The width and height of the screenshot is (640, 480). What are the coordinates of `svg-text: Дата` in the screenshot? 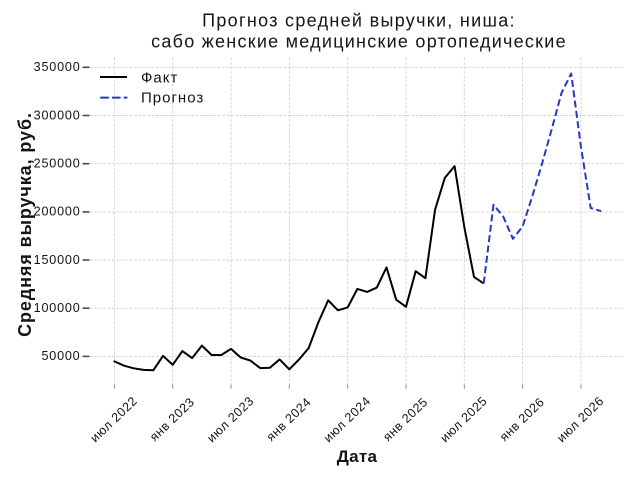 It's located at (357, 456).